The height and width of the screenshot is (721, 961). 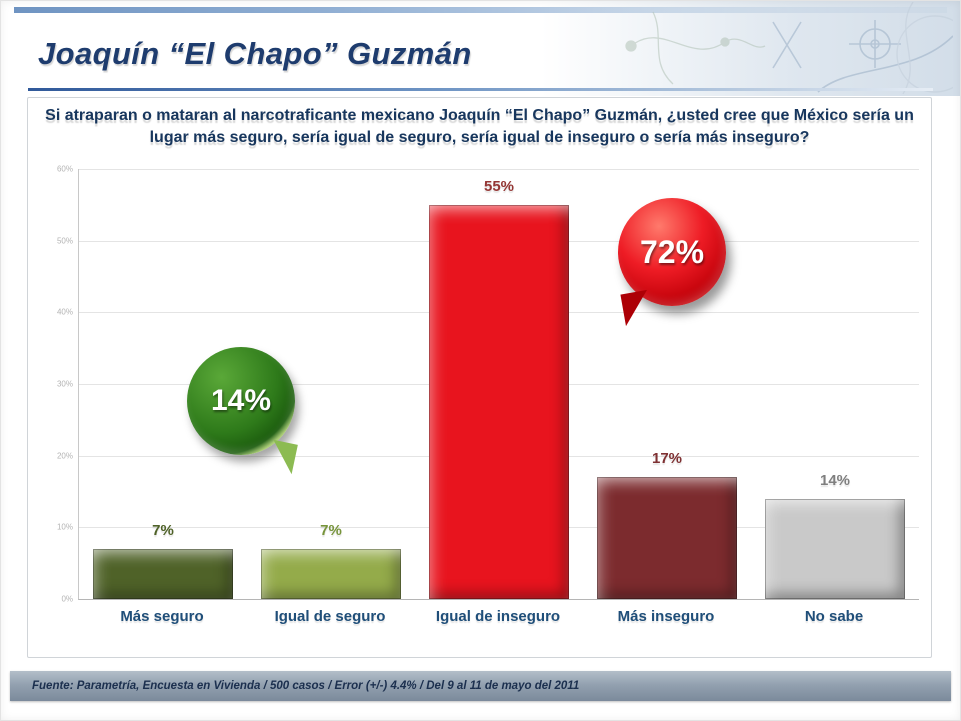 I want to click on y-axis-tick-label: 20%, so click(x=64, y=456).